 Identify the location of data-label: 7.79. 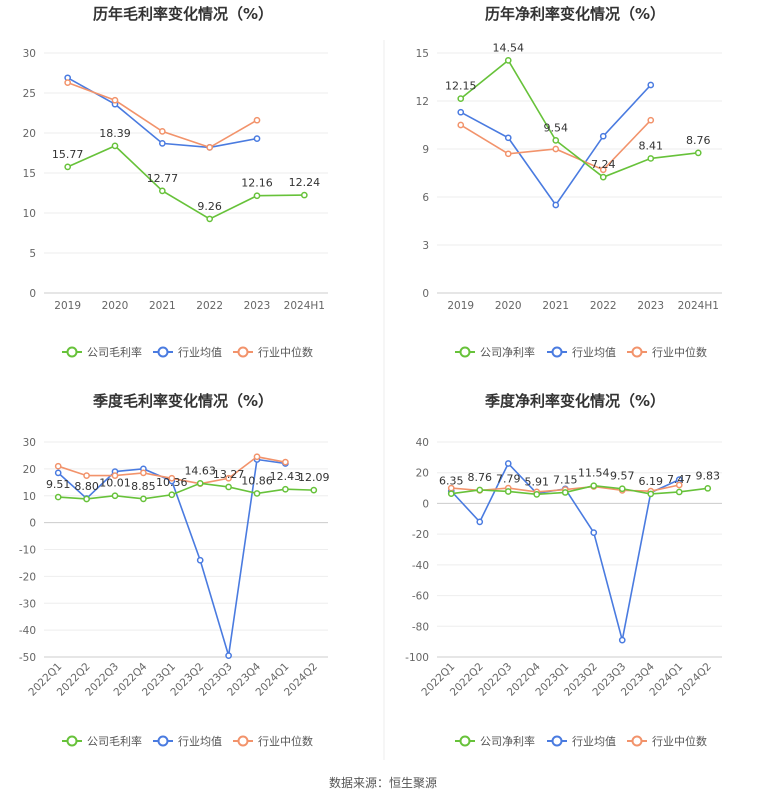
(508, 478).